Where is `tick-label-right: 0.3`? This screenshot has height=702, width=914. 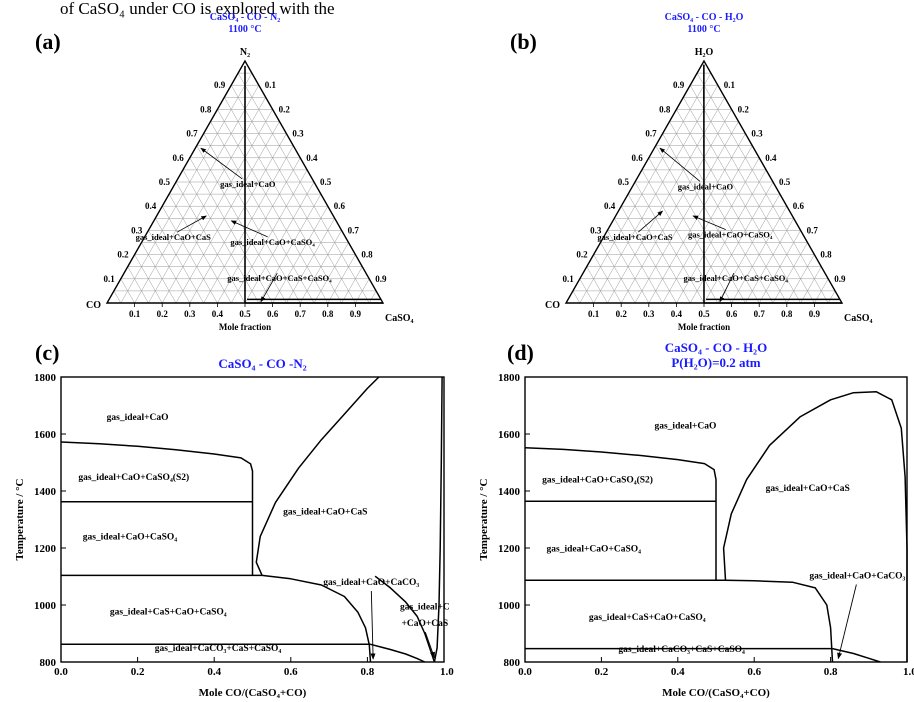
tick-label-right: 0.3 is located at coordinates (298, 134).